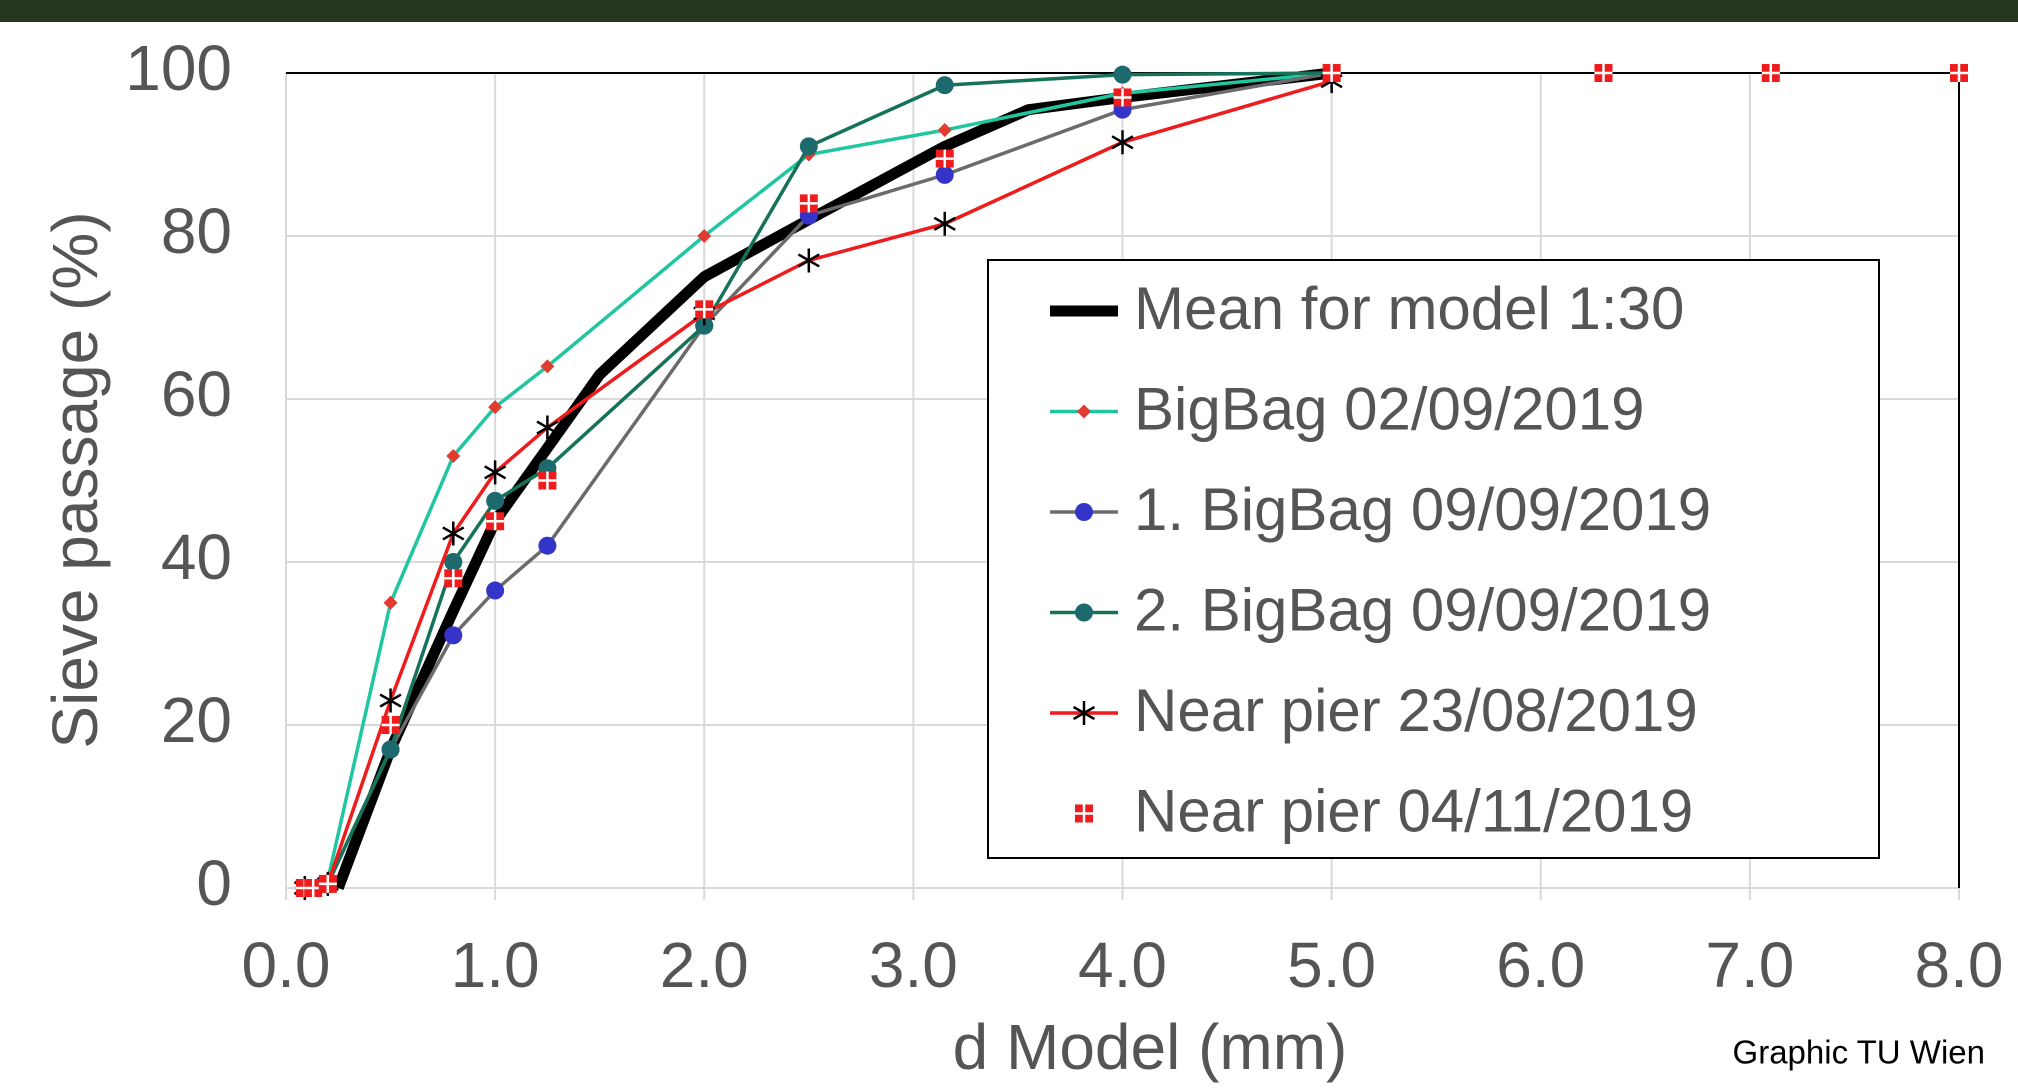 This screenshot has height=1089, width=2018. What do you see at coordinates (1540, 965) in the screenshot?
I see `x-tick-label: 6.0` at bounding box center [1540, 965].